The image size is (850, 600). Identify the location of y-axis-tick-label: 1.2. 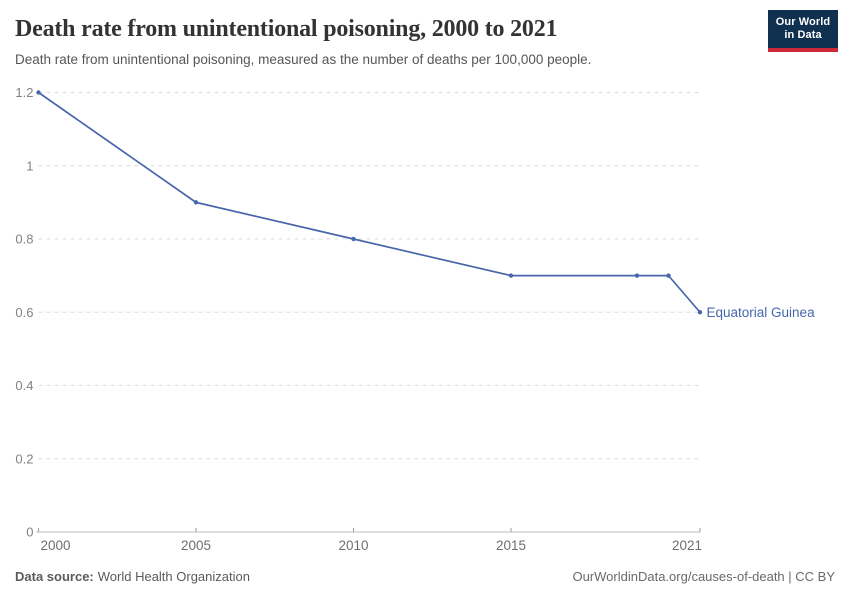
(24, 92).